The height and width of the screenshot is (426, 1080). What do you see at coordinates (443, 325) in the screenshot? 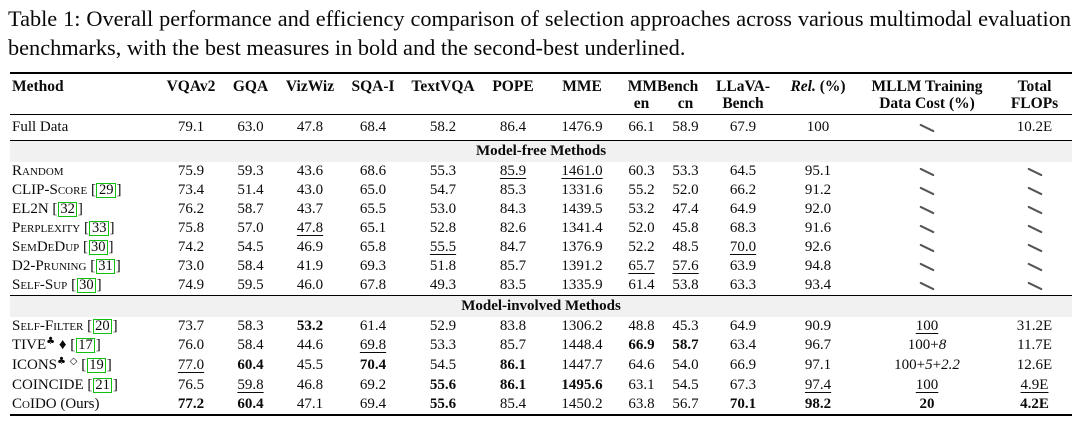
I see `value-cell: 52.9` at bounding box center [443, 325].